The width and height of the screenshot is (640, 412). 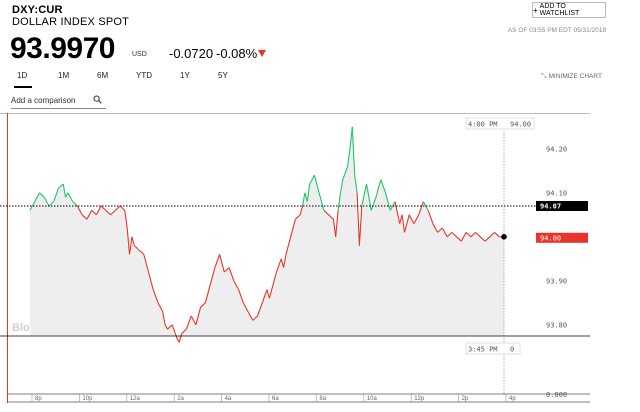 What do you see at coordinates (493, 348) in the screenshot?
I see `volume-time-box` at bounding box center [493, 348].